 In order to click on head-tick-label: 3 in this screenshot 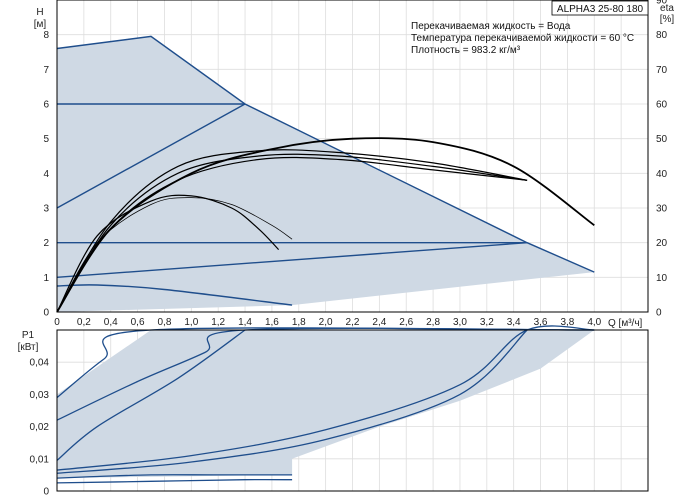, I will do `click(46, 209)`.